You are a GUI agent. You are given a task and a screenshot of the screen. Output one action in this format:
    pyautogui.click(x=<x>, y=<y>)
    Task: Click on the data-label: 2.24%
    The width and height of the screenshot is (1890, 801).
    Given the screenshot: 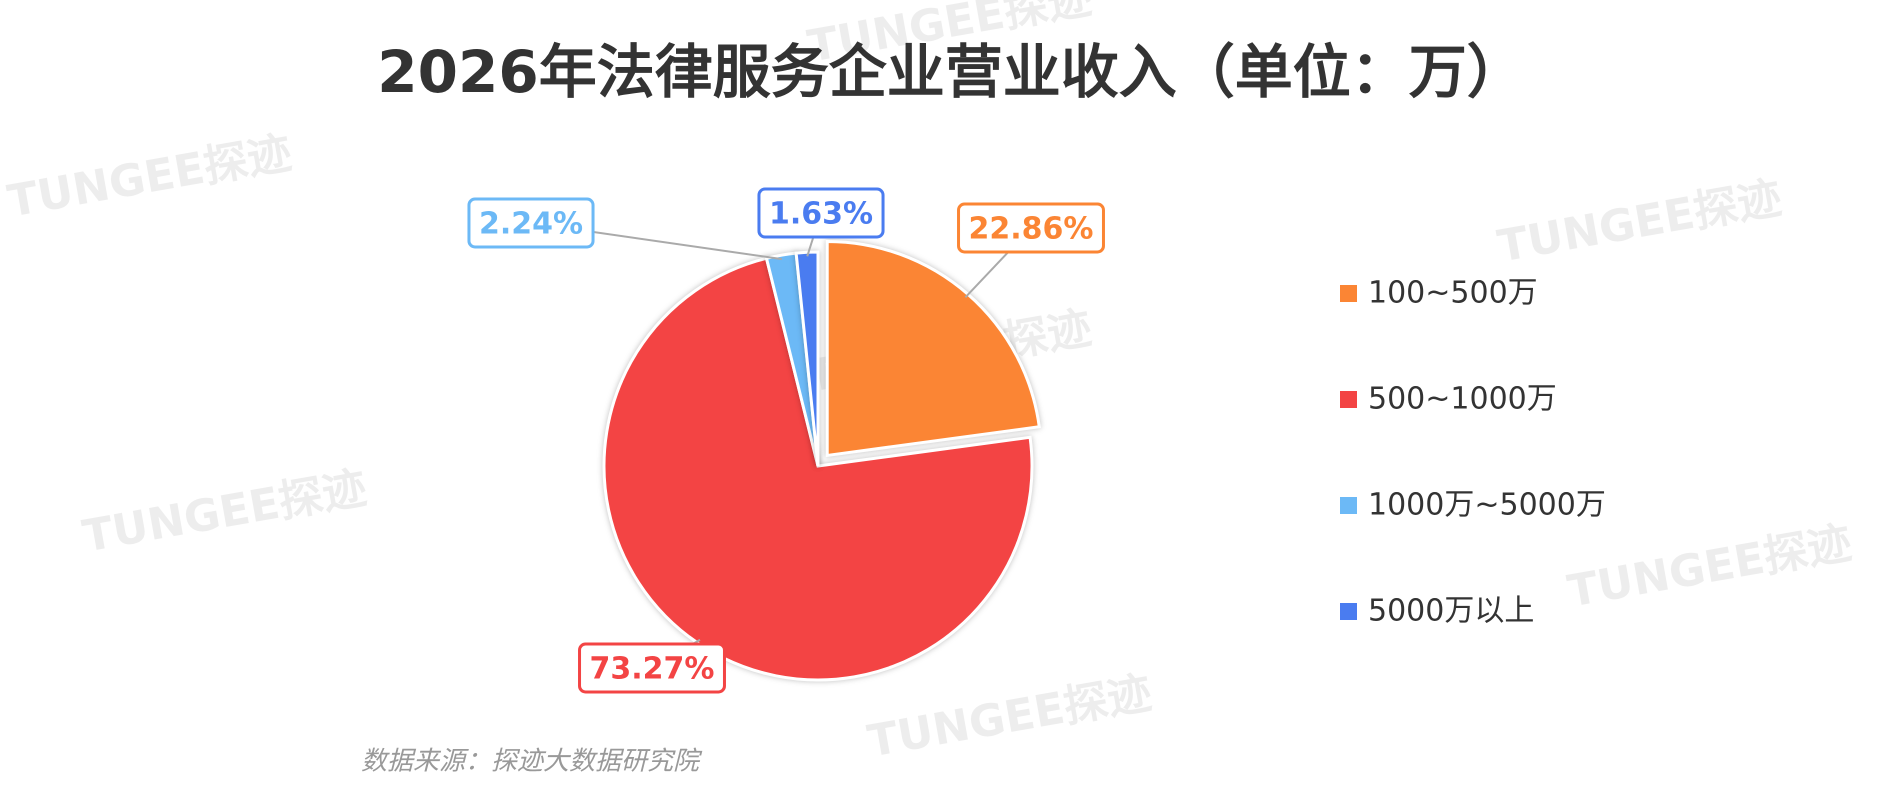 What is the action you would take?
    pyautogui.click(x=531, y=224)
    